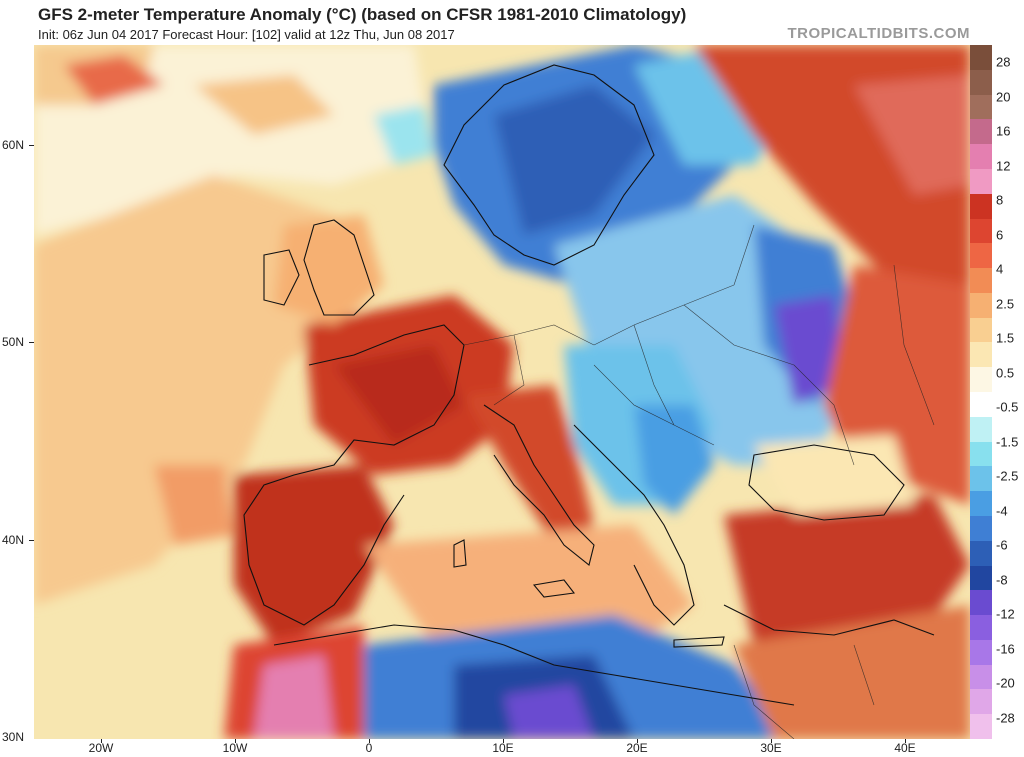  Describe the element at coordinates (101, 748) in the screenshot. I see `lon-label-20w: 20W` at that location.